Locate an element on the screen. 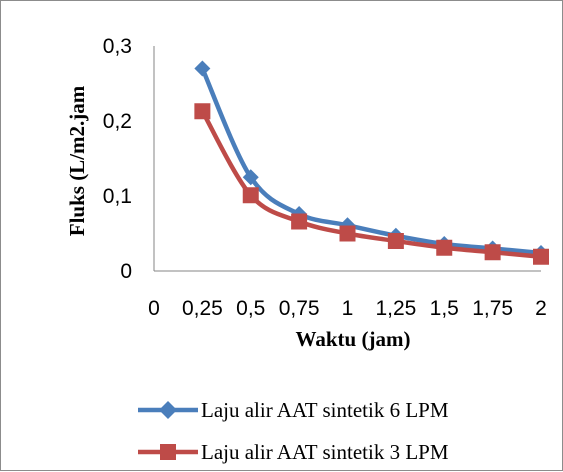 The height and width of the screenshot is (472, 563). legend-item: Laju alir AAT sintetik 3 LPM is located at coordinates (293, 452).